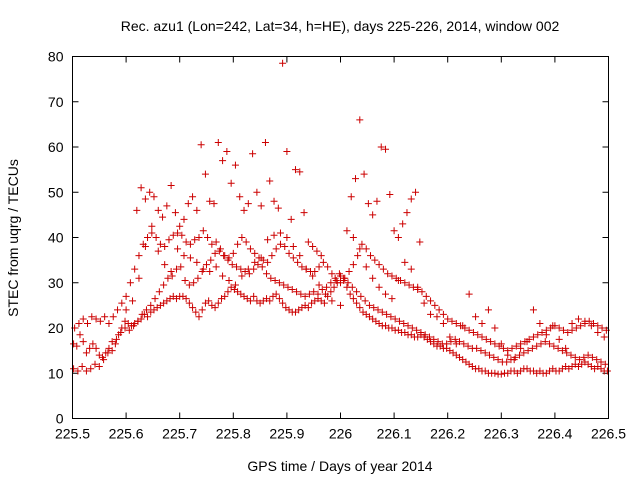  I want to click on x-tick-label: 225.9, so click(286, 434).